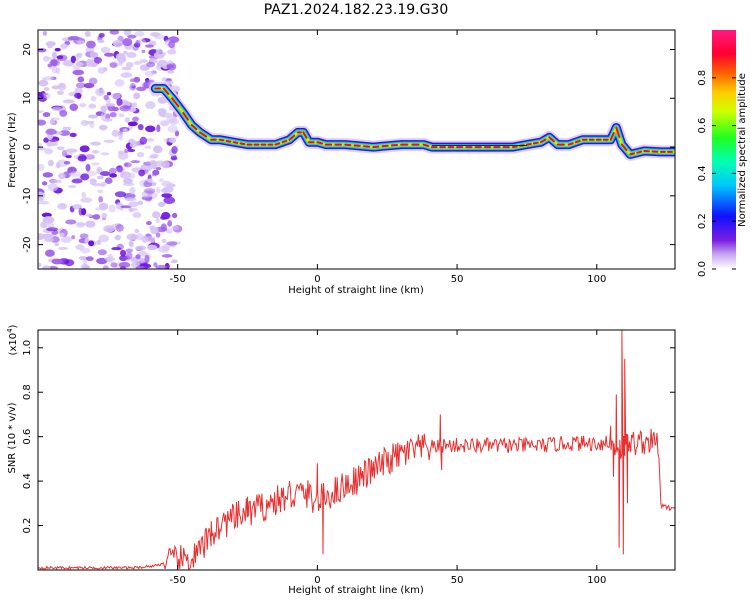  I want to click on colorbar-label: Normalized spectral amplitude, so click(742, 150).